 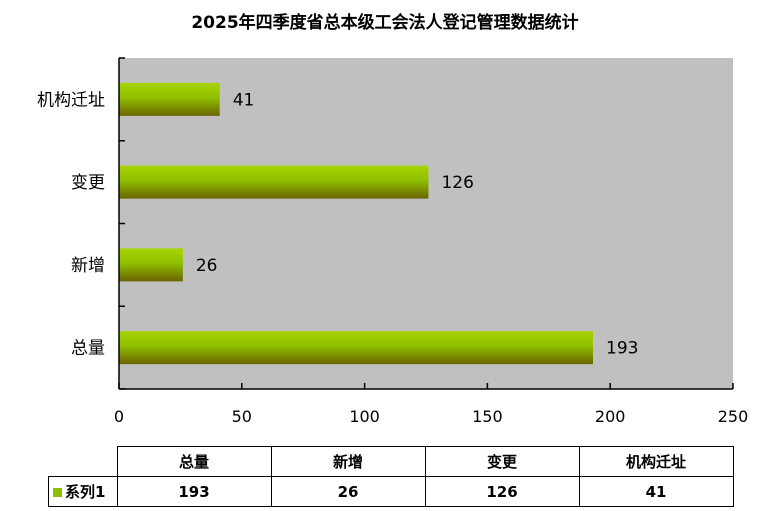 What do you see at coordinates (348, 461) in the screenshot?
I see `table-header-cell: 新增` at bounding box center [348, 461].